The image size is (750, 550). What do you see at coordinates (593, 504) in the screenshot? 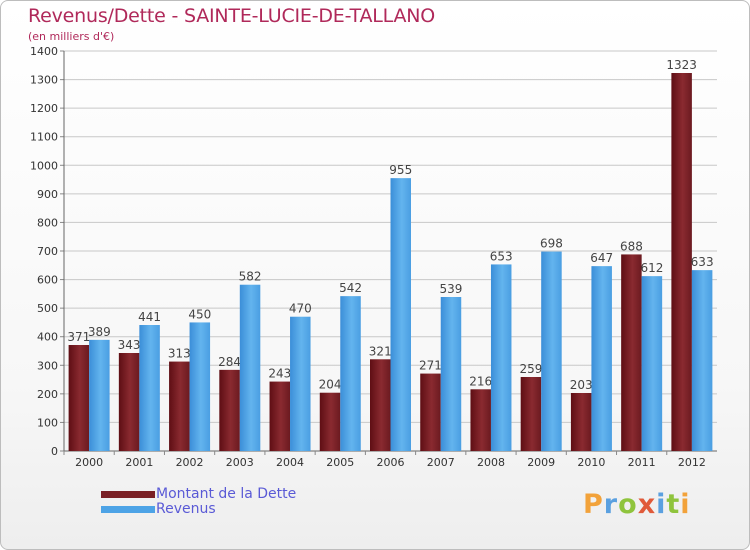
I see `logo-letter: P` at bounding box center [593, 504].